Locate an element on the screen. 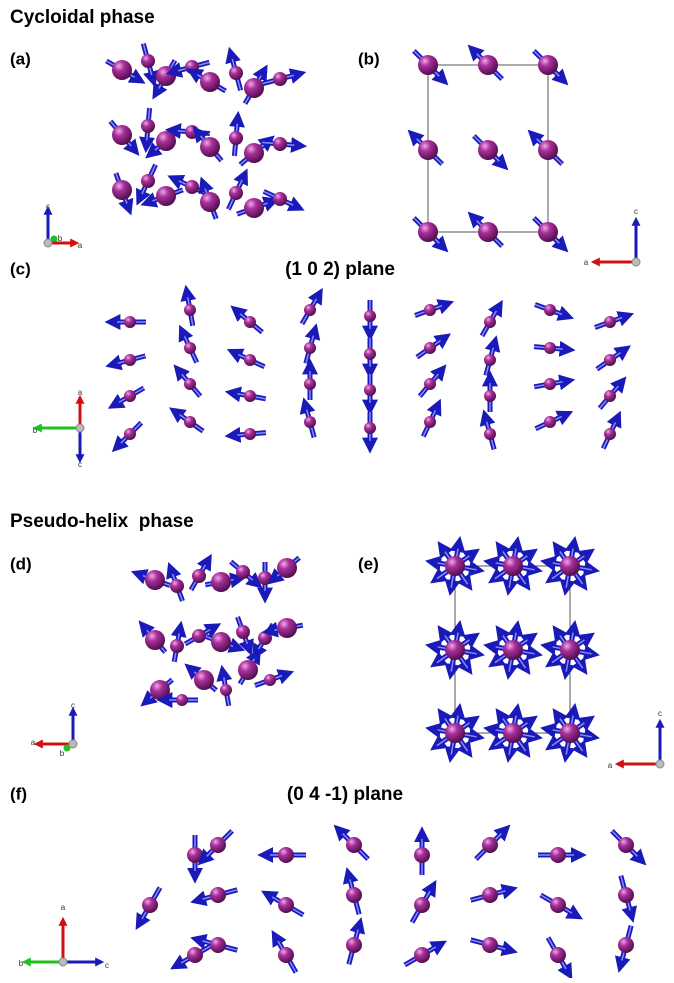 The image size is (674, 983). section-title: Pseudo-helix phase is located at coordinates (102, 521).